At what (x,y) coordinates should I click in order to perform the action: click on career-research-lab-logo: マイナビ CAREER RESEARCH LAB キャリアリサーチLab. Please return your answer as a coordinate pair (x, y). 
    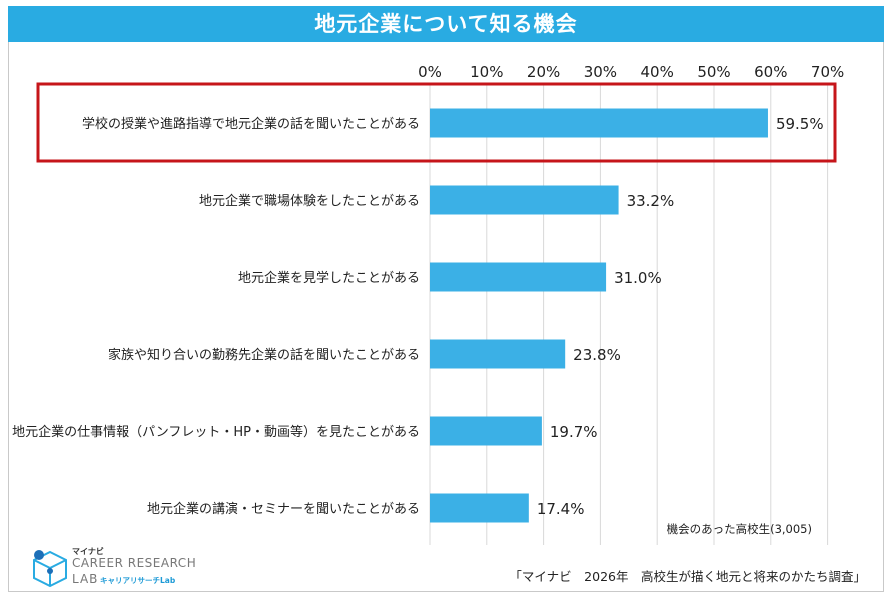
    Looking at the image, I should click on (115, 567).